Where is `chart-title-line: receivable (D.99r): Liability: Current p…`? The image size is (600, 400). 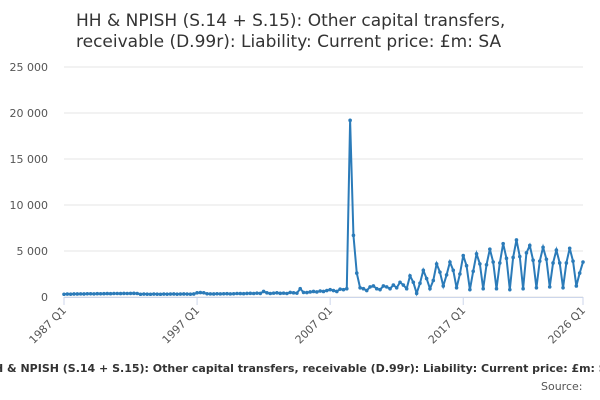
chart-title-line: receivable (D.99r): Liability: Current p… is located at coordinates (288, 42).